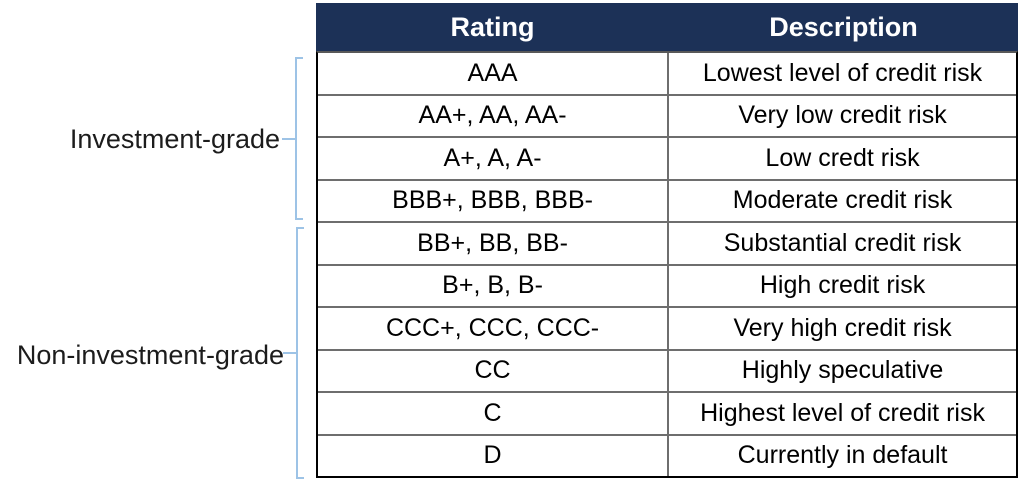 The image size is (1024, 486). What do you see at coordinates (494, 243) in the screenshot?
I see `rating-cell: BB+, BB, BB-` at bounding box center [494, 243].